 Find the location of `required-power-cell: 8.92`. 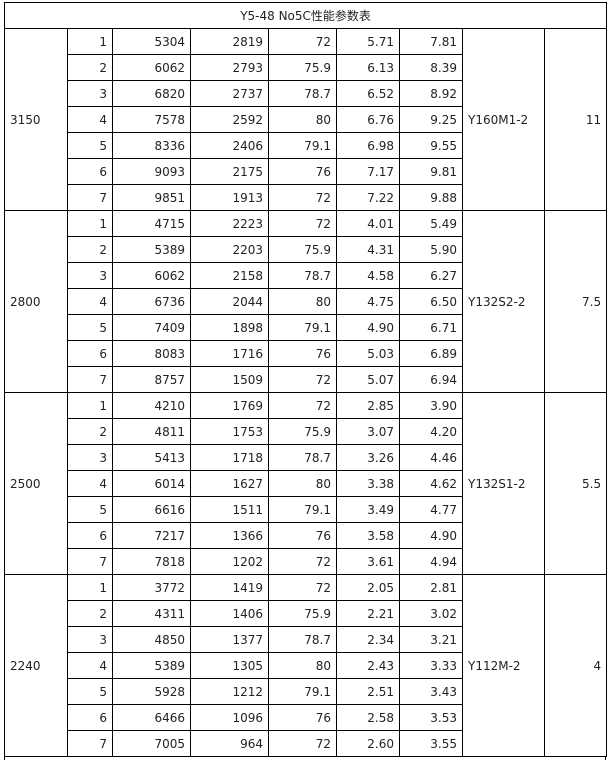

required-power-cell: 8.92 is located at coordinates (431, 93).